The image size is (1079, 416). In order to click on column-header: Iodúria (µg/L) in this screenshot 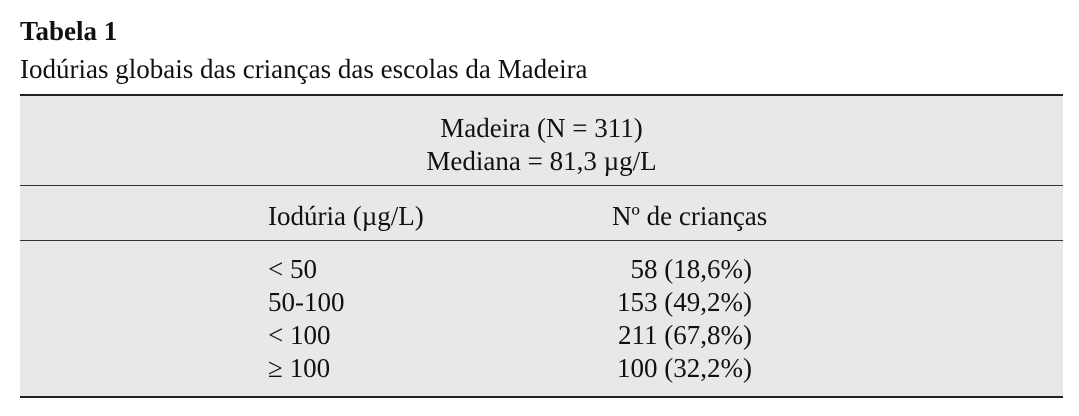, I will do `click(346, 216)`.